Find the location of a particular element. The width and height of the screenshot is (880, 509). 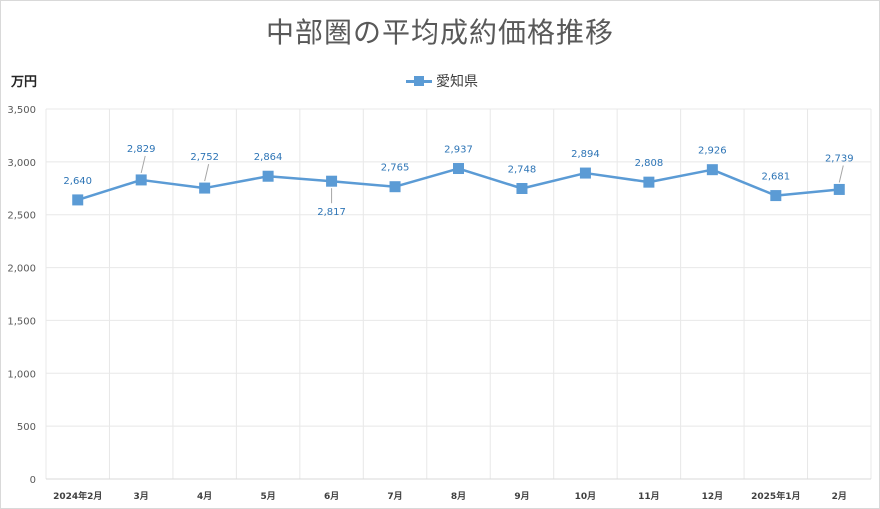

x-tick-label: 7月 is located at coordinates (394, 496).